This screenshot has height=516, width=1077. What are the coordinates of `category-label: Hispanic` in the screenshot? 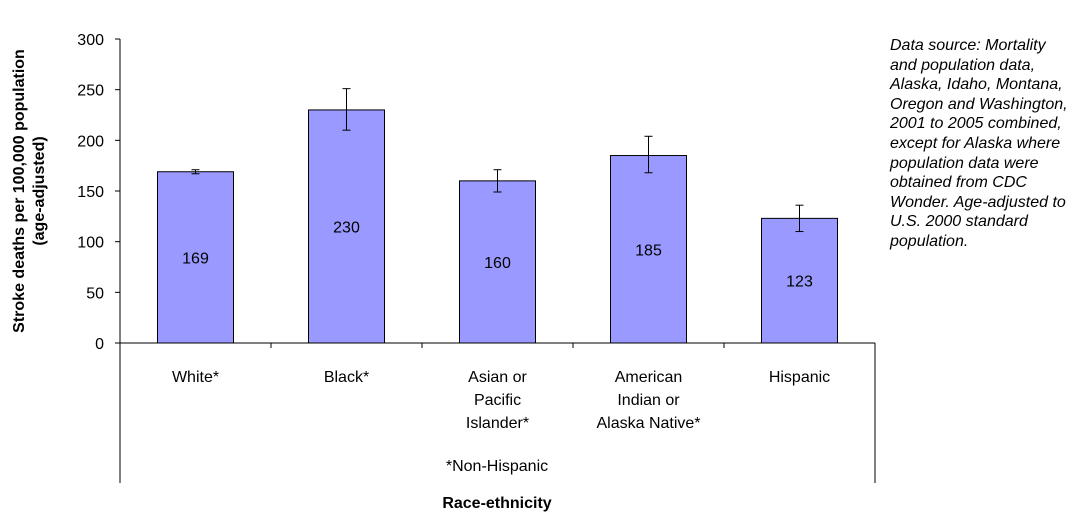 It's located at (799, 377).